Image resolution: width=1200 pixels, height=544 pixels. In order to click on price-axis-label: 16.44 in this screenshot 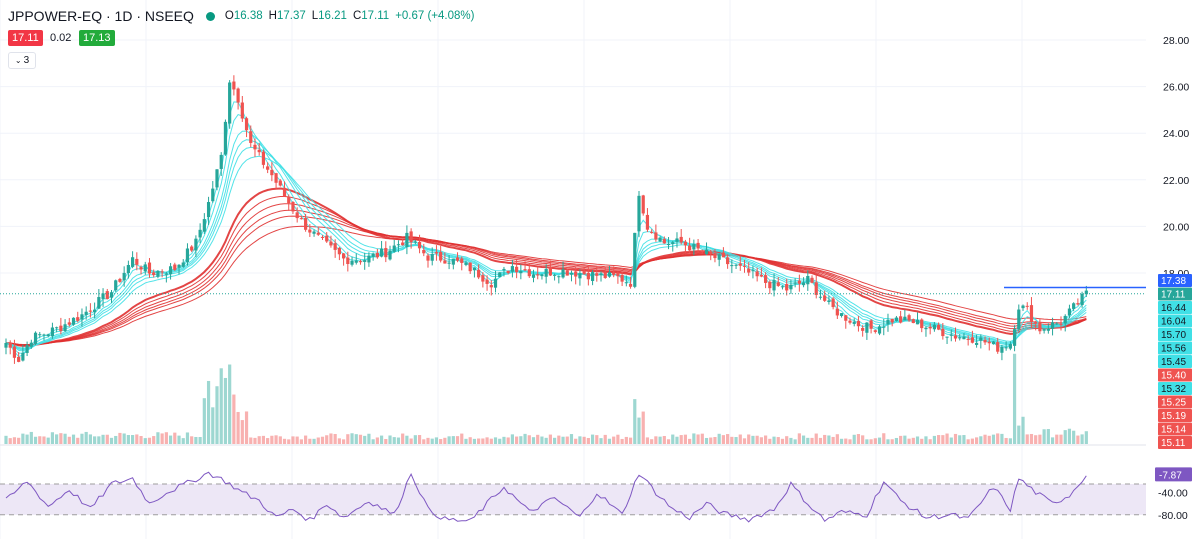, I will do `click(1175, 307)`.